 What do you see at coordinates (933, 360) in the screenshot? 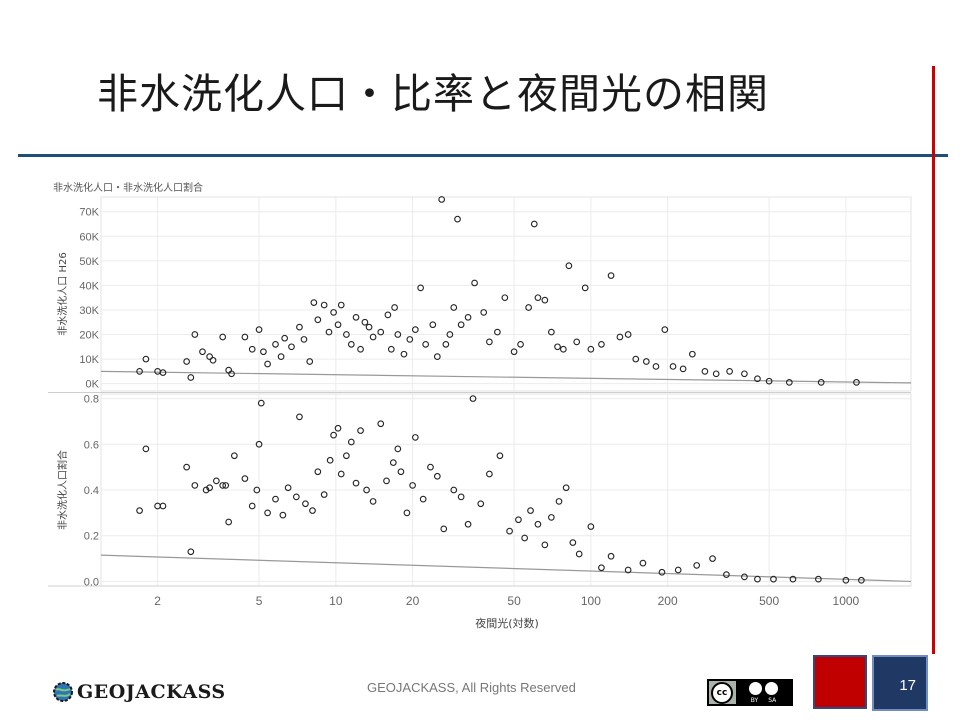
I see `side-divider` at bounding box center [933, 360].